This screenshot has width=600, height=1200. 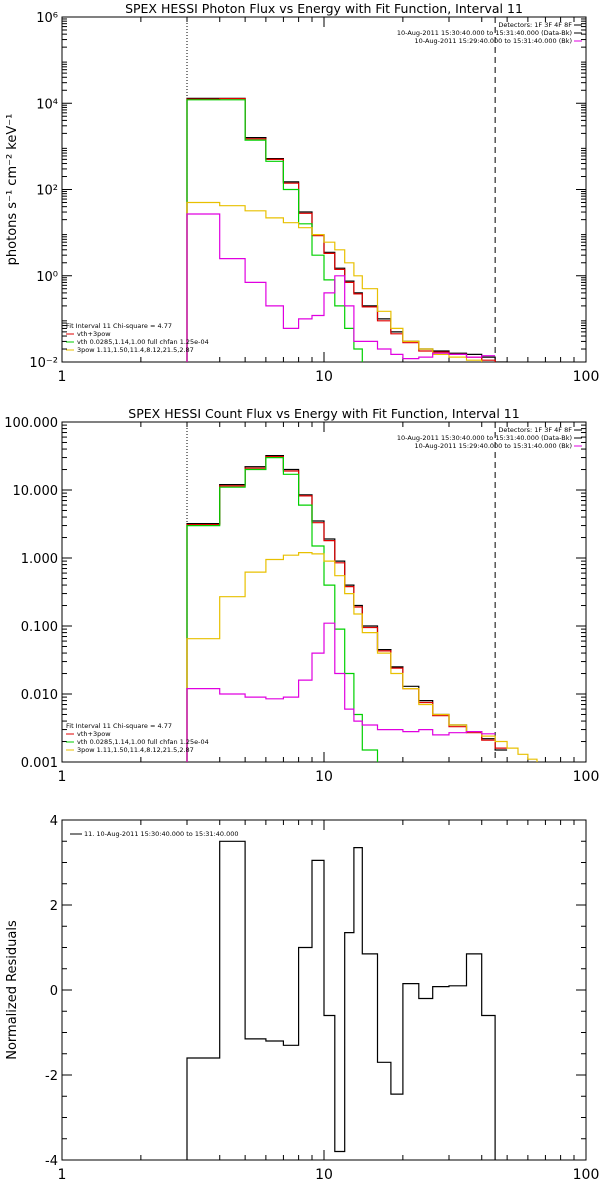 What do you see at coordinates (12, 990) in the screenshot?
I see `y-axis-label: Normalized Residuals` at bounding box center [12, 990].